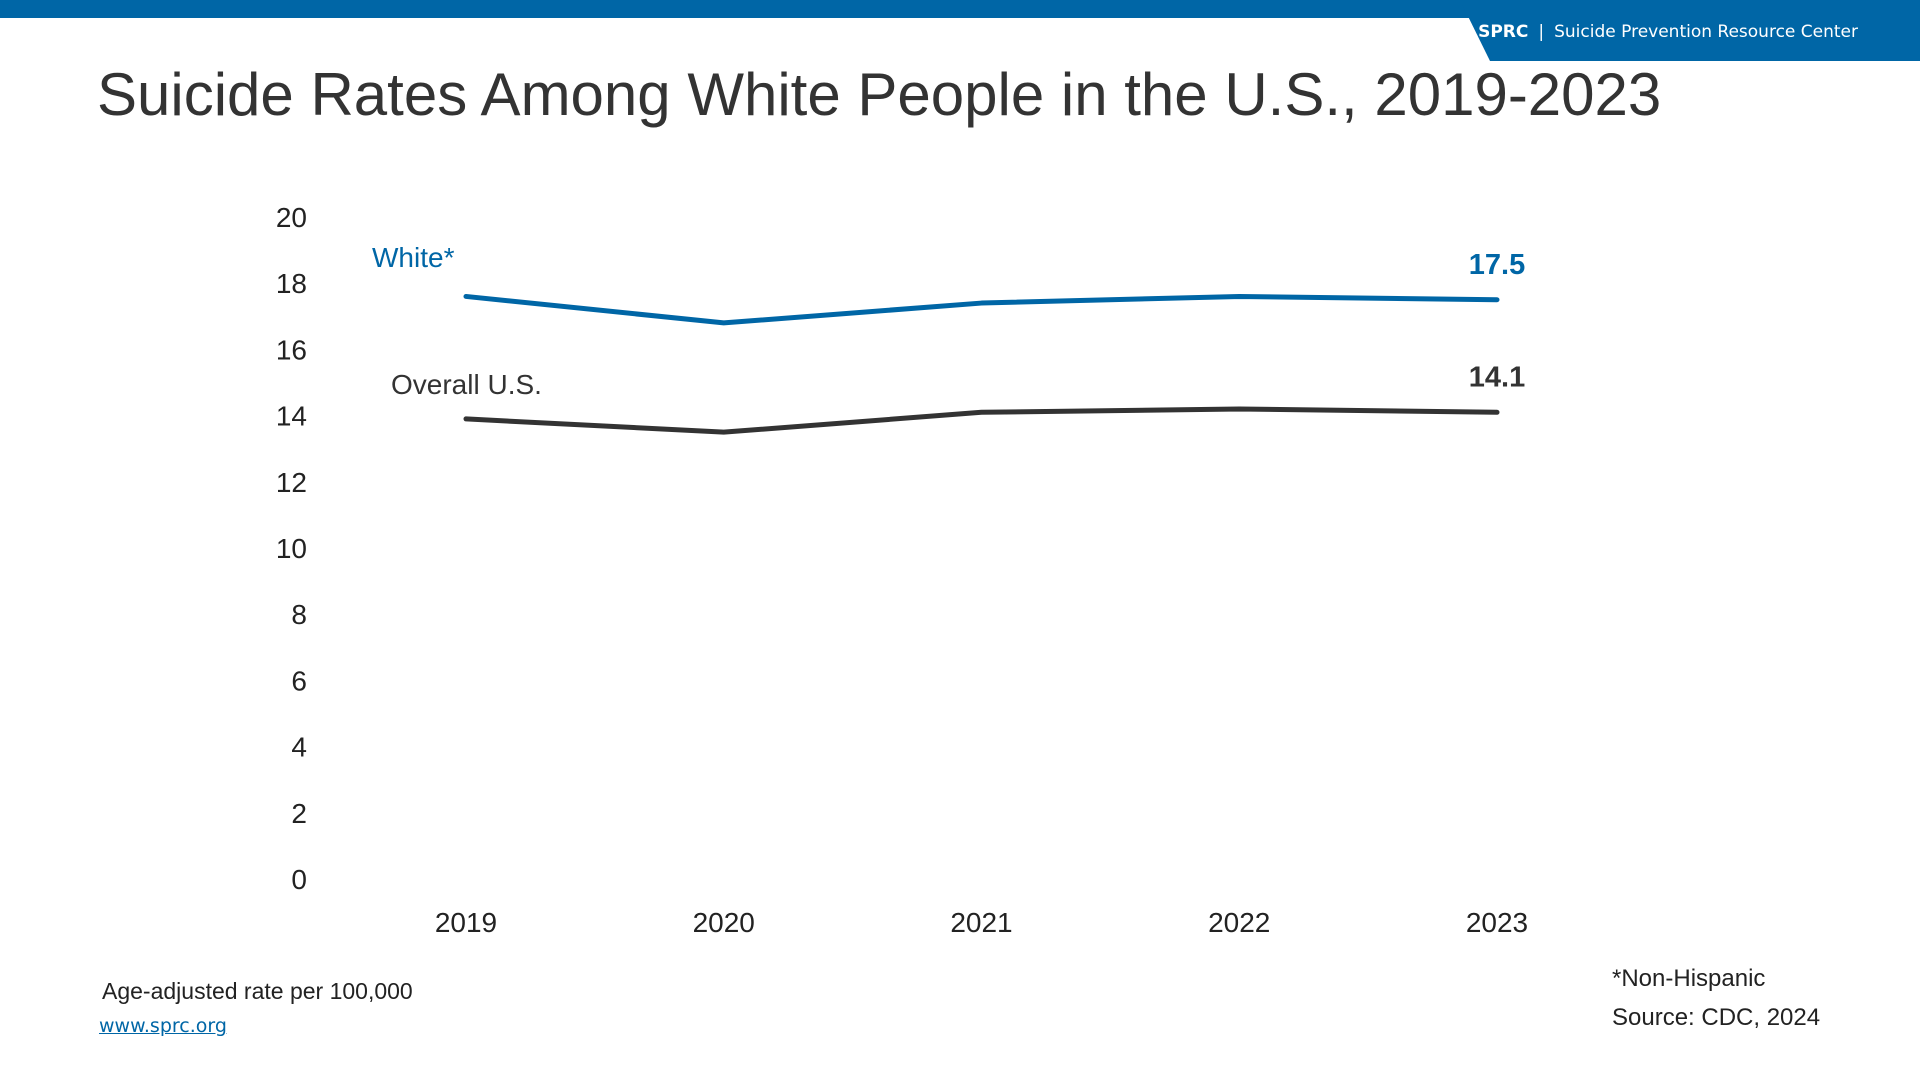 Image resolution: width=1920 pixels, height=1080 pixels. I want to click on unit-note: Age-adjusted rate per 100,000, so click(257, 991).